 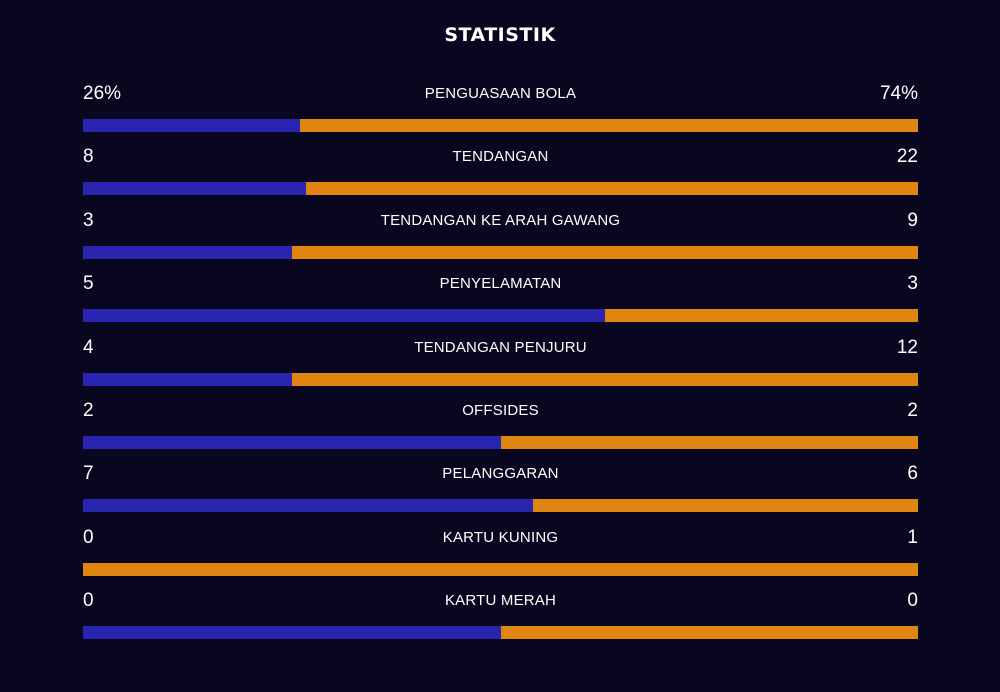 What do you see at coordinates (500, 174) in the screenshot?
I see `stat-row: 8 TENDANGAN 22` at bounding box center [500, 174].